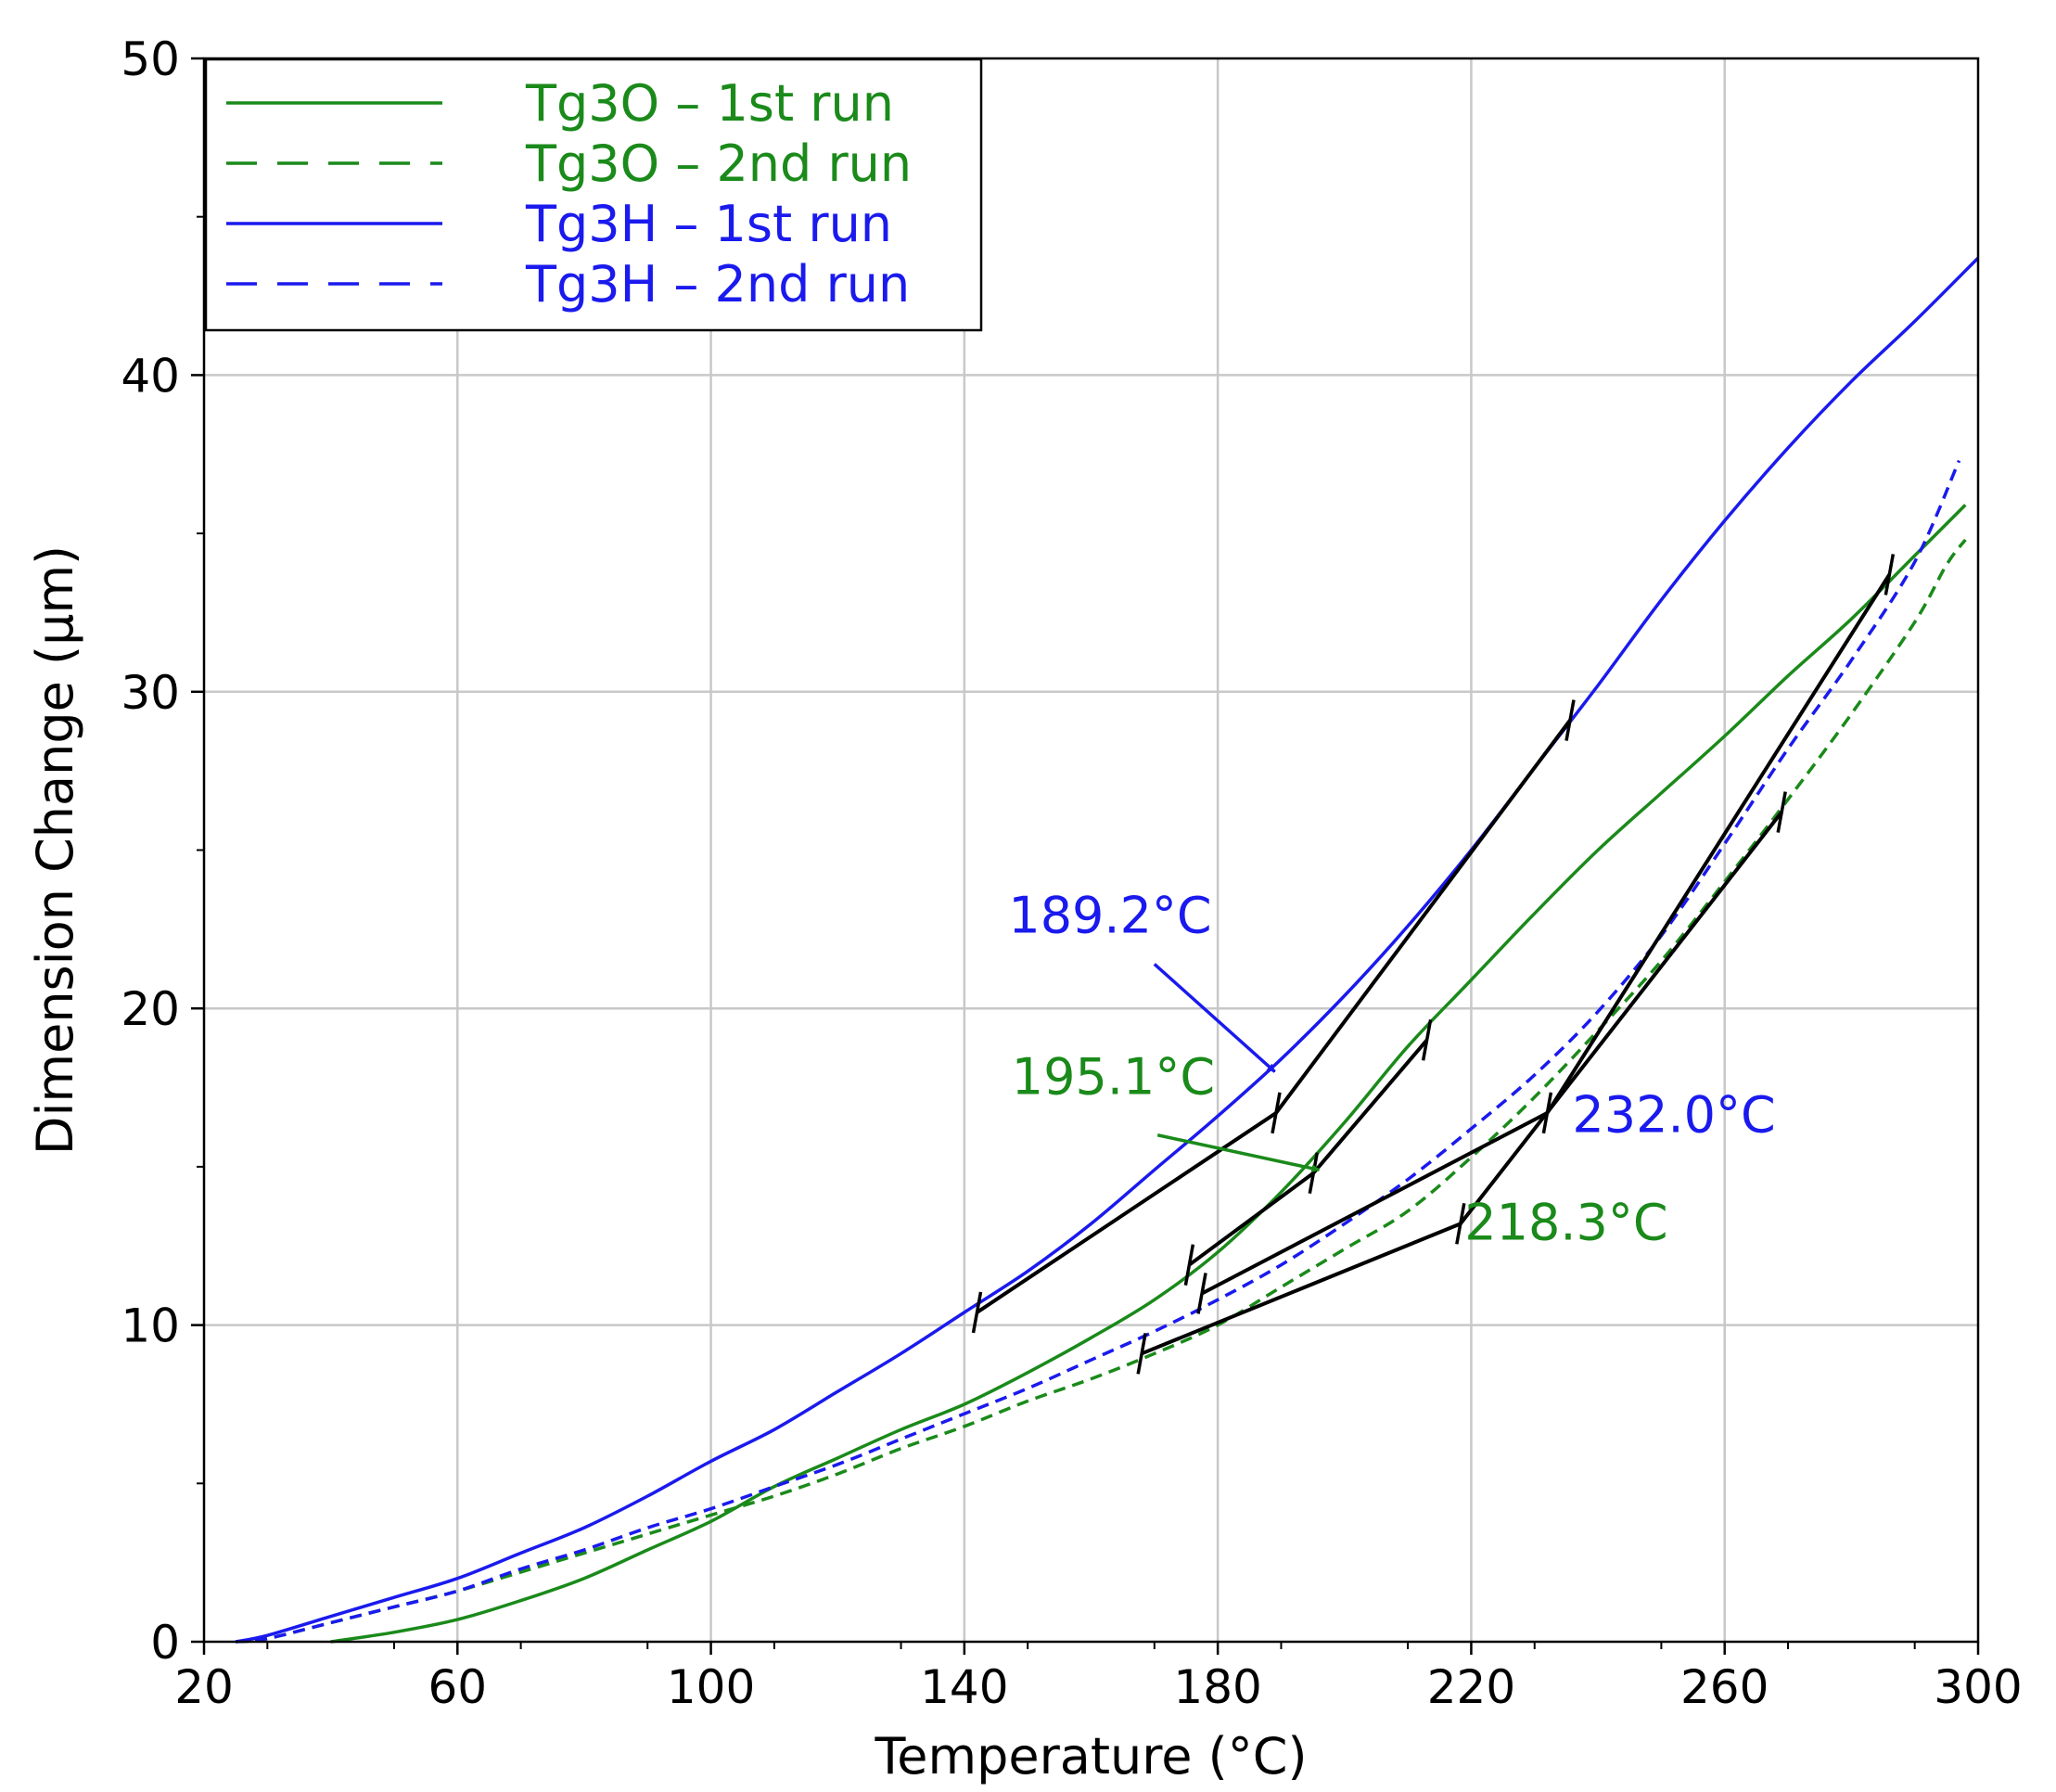 This screenshot has height=1792, width=2056. I want to click on x-tick-label: 140, so click(964, 1687).